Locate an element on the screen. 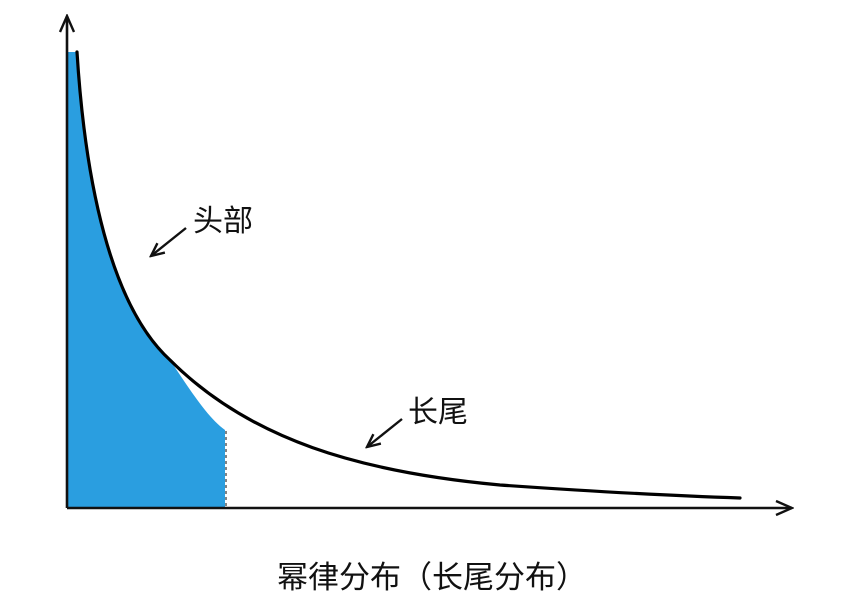 This screenshot has height=601, width=865. tail-label: 长尾 is located at coordinates (438, 412).